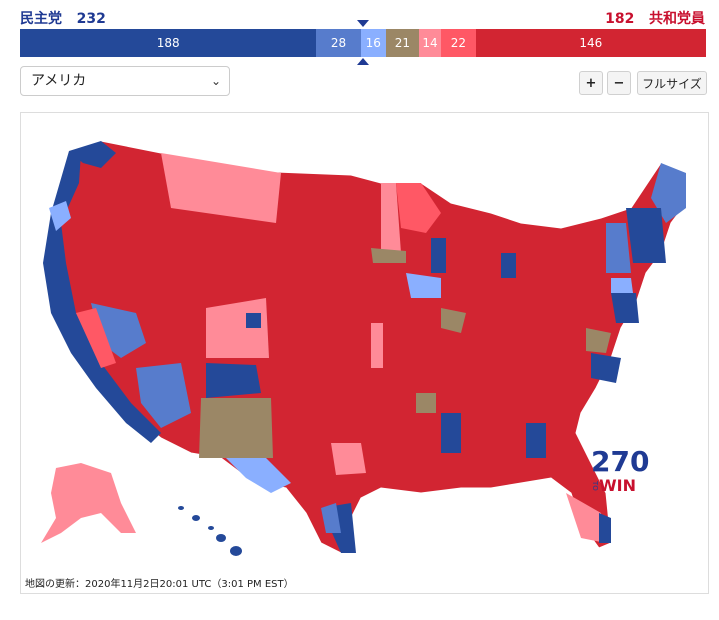 The height and width of the screenshot is (620, 719). What do you see at coordinates (59, 81) in the screenshot?
I see `region-select-value: アメリカ` at bounding box center [59, 81].